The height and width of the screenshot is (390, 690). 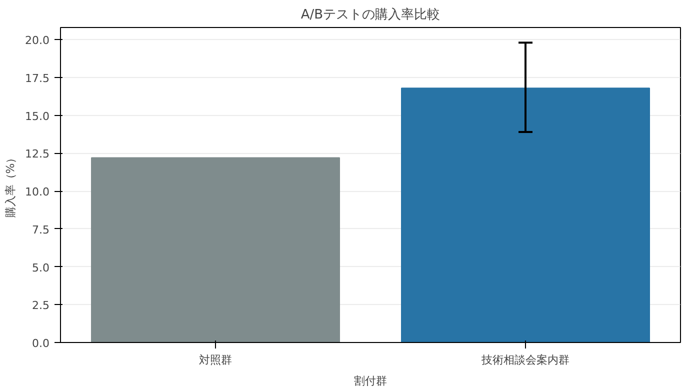 What do you see at coordinates (370, 381) in the screenshot?
I see `x-axis-title: 割付群` at bounding box center [370, 381].